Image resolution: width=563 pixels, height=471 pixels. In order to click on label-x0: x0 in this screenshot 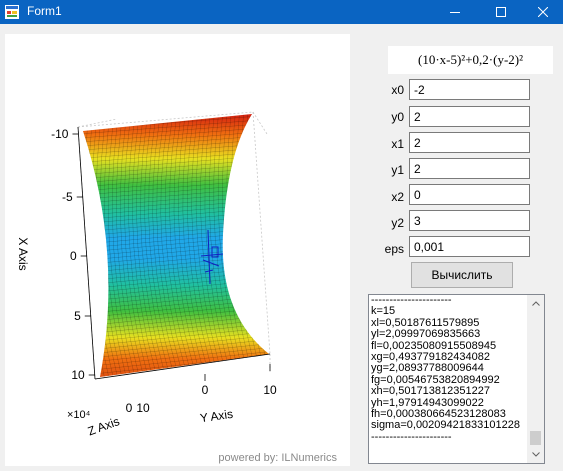, I will do `click(397, 90)`.